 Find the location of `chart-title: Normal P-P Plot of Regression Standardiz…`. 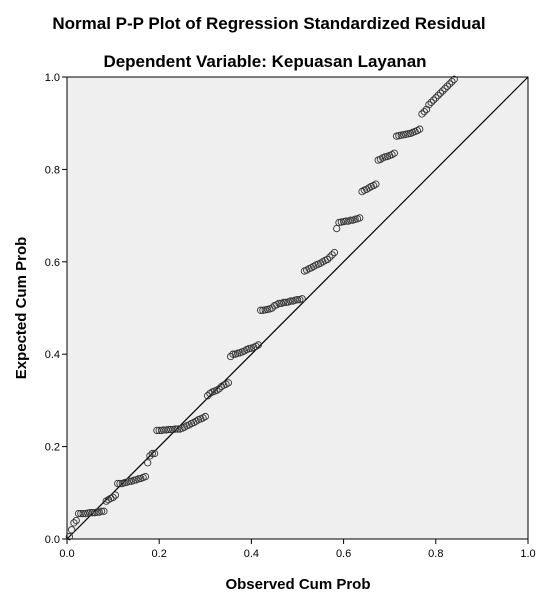

chart-title: Normal P-P Plot of Regression Standardiz… is located at coordinates (268, 23).